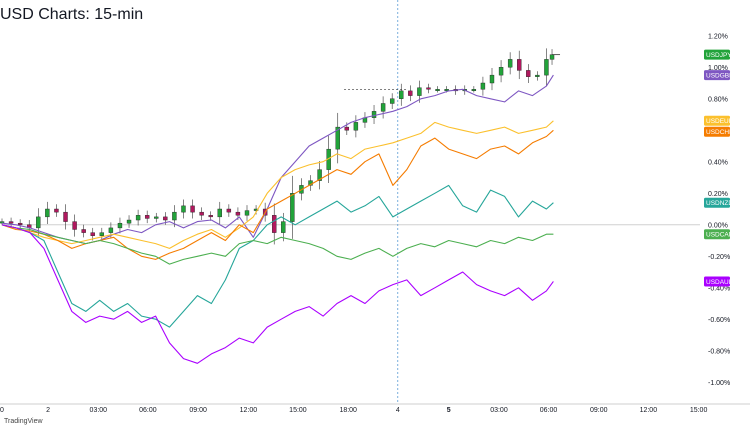  I want to click on y-tick-label: 0.20%, so click(718, 194).